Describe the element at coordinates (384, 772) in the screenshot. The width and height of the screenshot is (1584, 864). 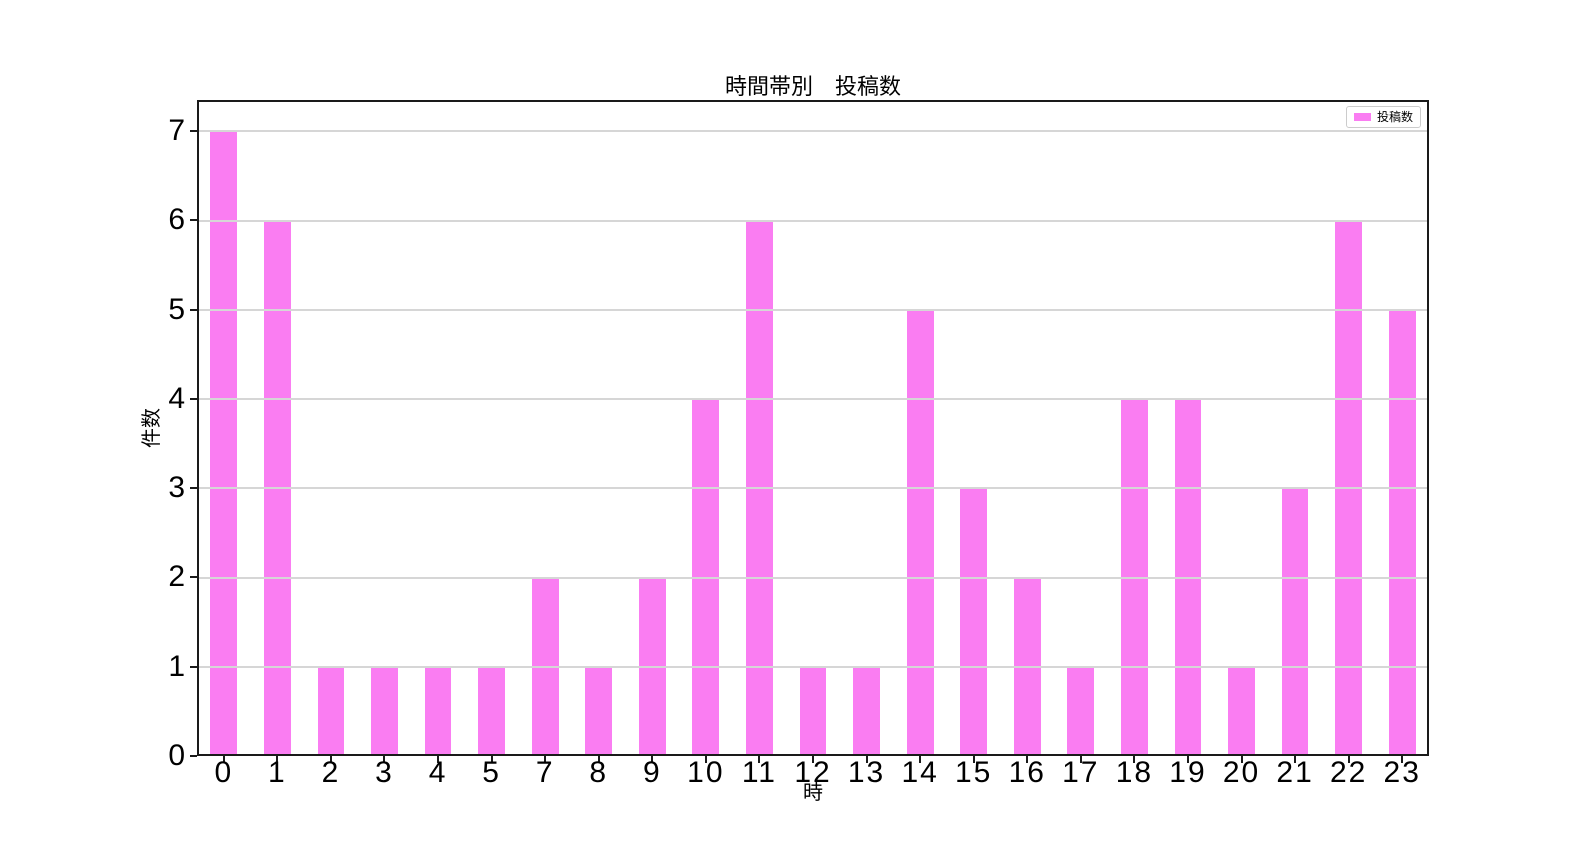
I see `x-tick-label-3: 3` at that location.